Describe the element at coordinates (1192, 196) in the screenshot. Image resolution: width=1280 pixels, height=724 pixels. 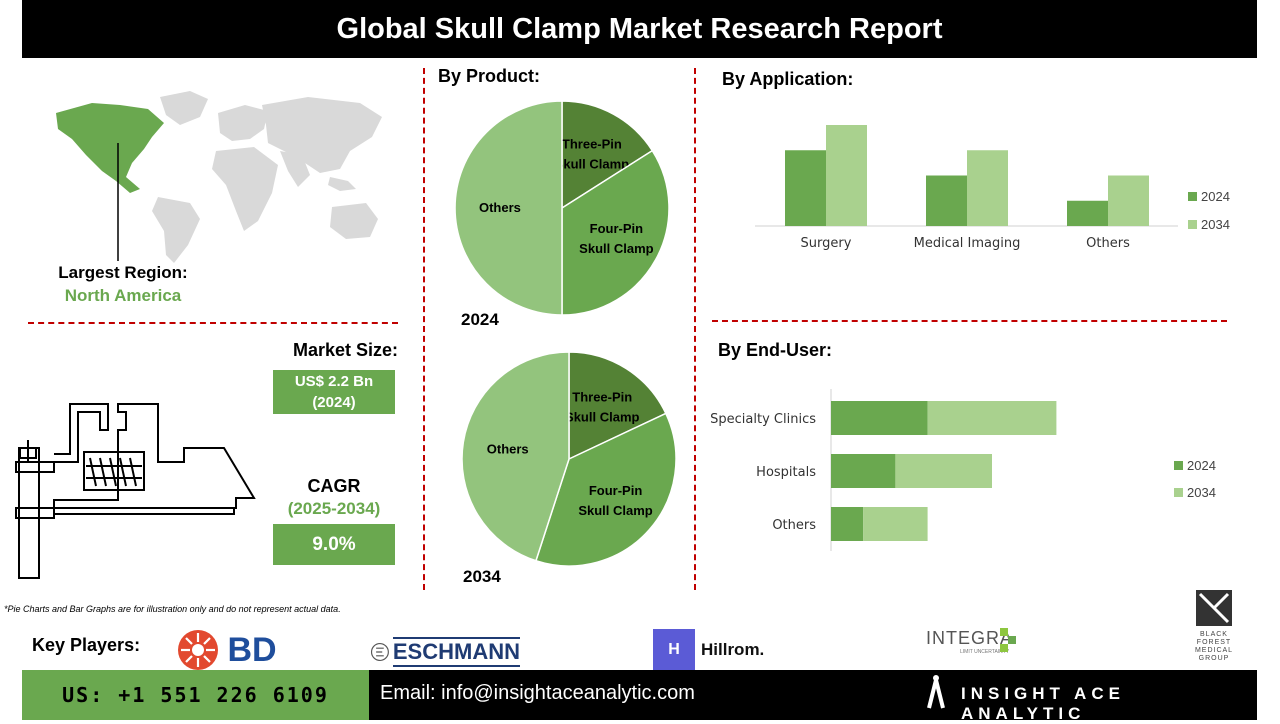
I see `application-legend-swatch-2024` at that location.